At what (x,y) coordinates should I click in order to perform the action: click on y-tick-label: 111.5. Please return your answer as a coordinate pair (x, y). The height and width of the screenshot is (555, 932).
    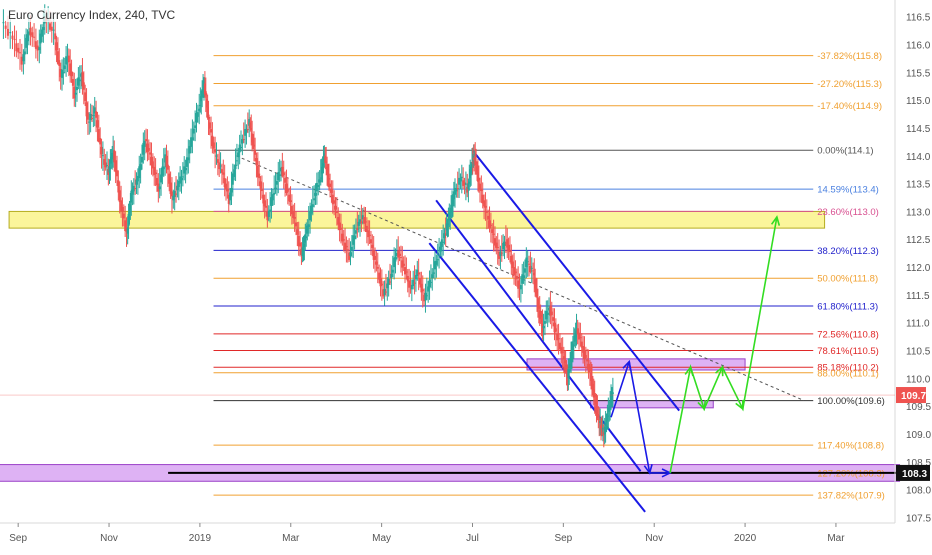
    Looking at the image, I should click on (918, 296).